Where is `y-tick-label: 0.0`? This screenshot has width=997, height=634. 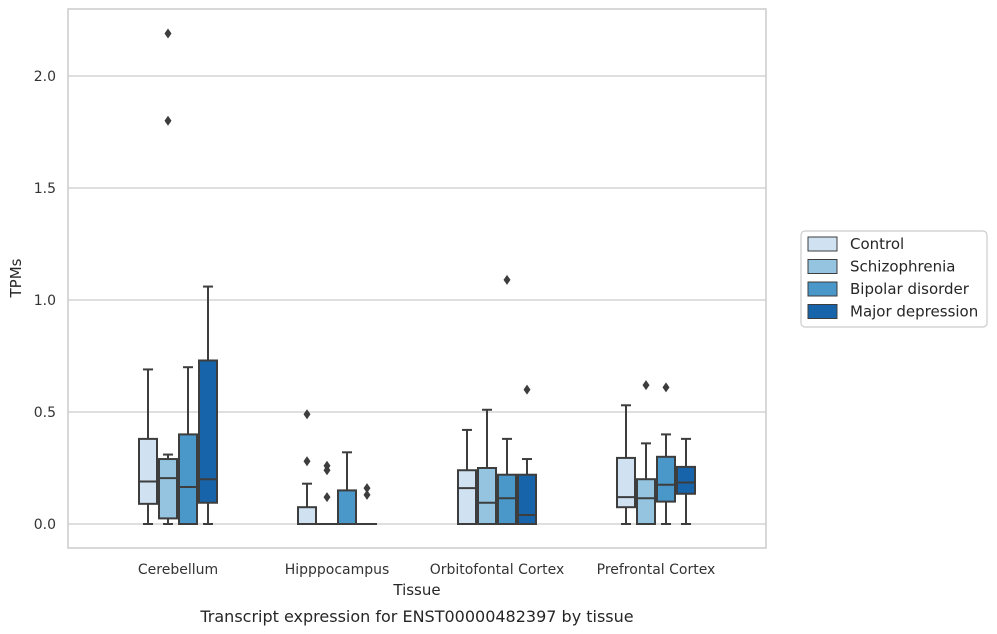
y-tick-label: 0.0 is located at coordinates (45, 525).